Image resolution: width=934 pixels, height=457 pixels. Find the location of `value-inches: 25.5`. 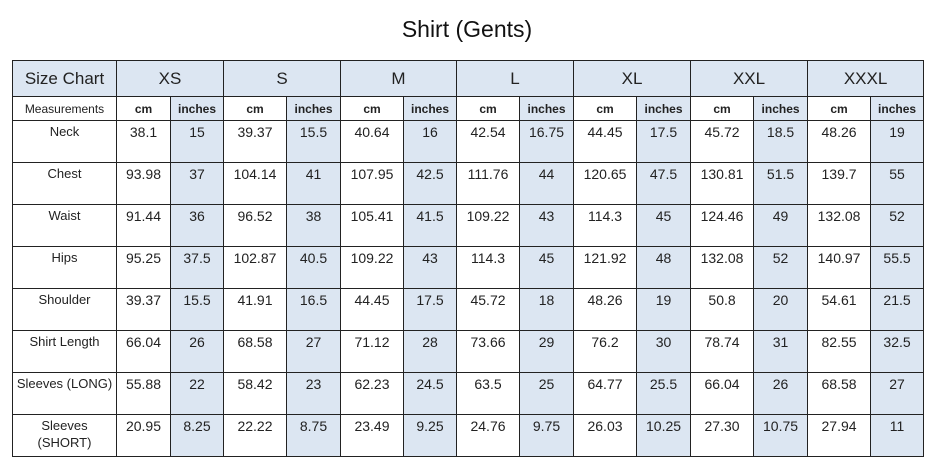

value-inches: 25.5 is located at coordinates (664, 393).